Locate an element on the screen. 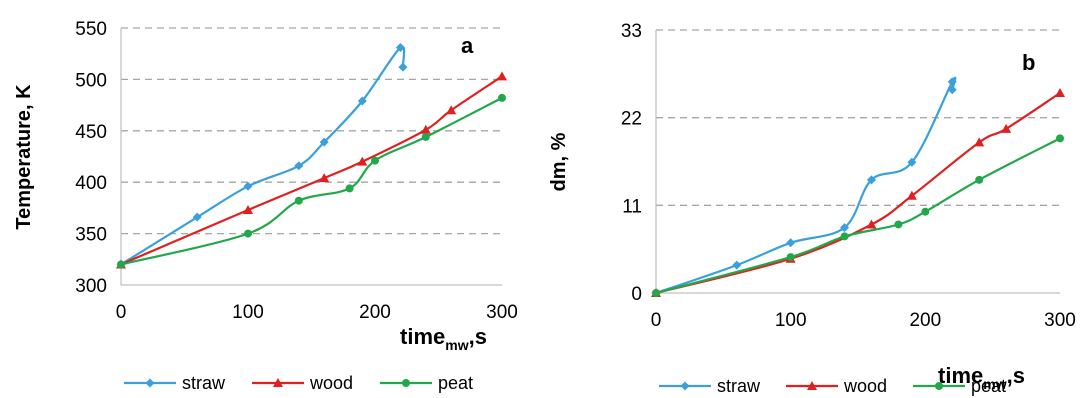  y-tick-label: 33 is located at coordinates (631, 31).